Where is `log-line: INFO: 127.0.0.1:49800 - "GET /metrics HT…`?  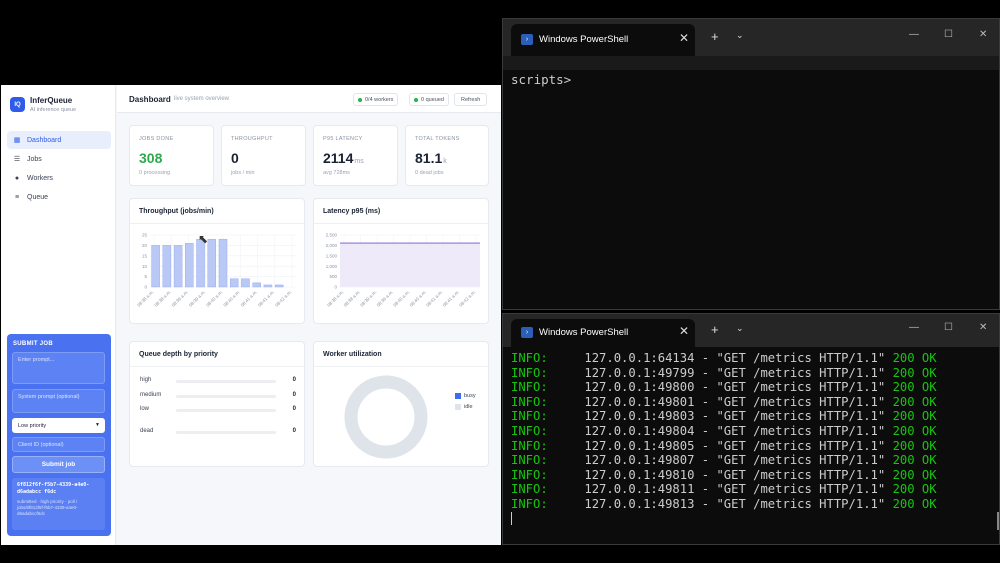 log-line: INFO: 127.0.0.1:49800 - "GET /metrics HT… is located at coordinates (724, 387).